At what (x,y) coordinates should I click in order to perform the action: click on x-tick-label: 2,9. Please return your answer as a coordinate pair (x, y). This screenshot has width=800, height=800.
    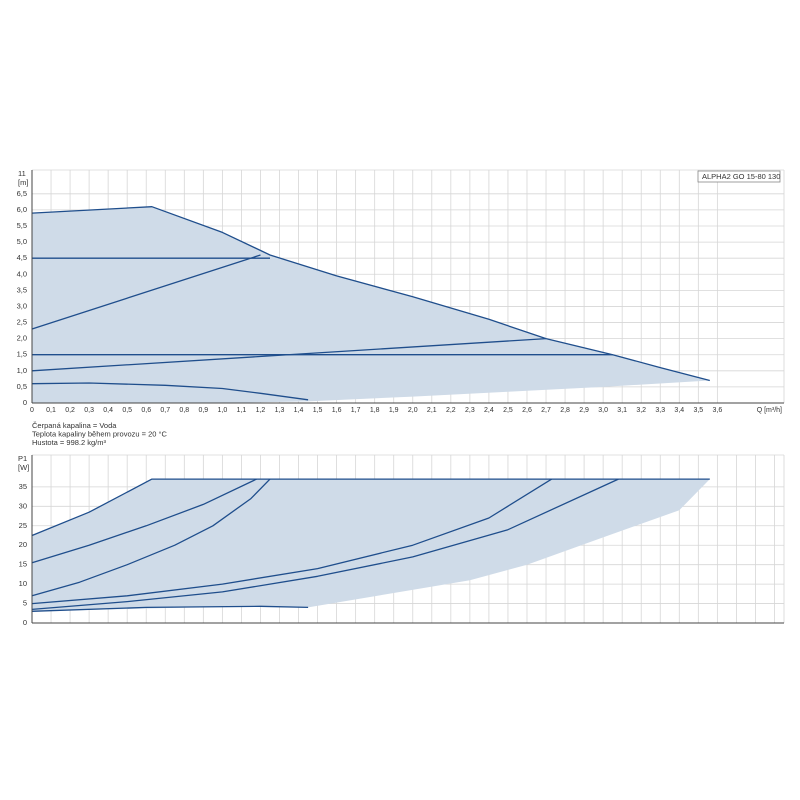
    Looking at the image, I should click on (584, 410).